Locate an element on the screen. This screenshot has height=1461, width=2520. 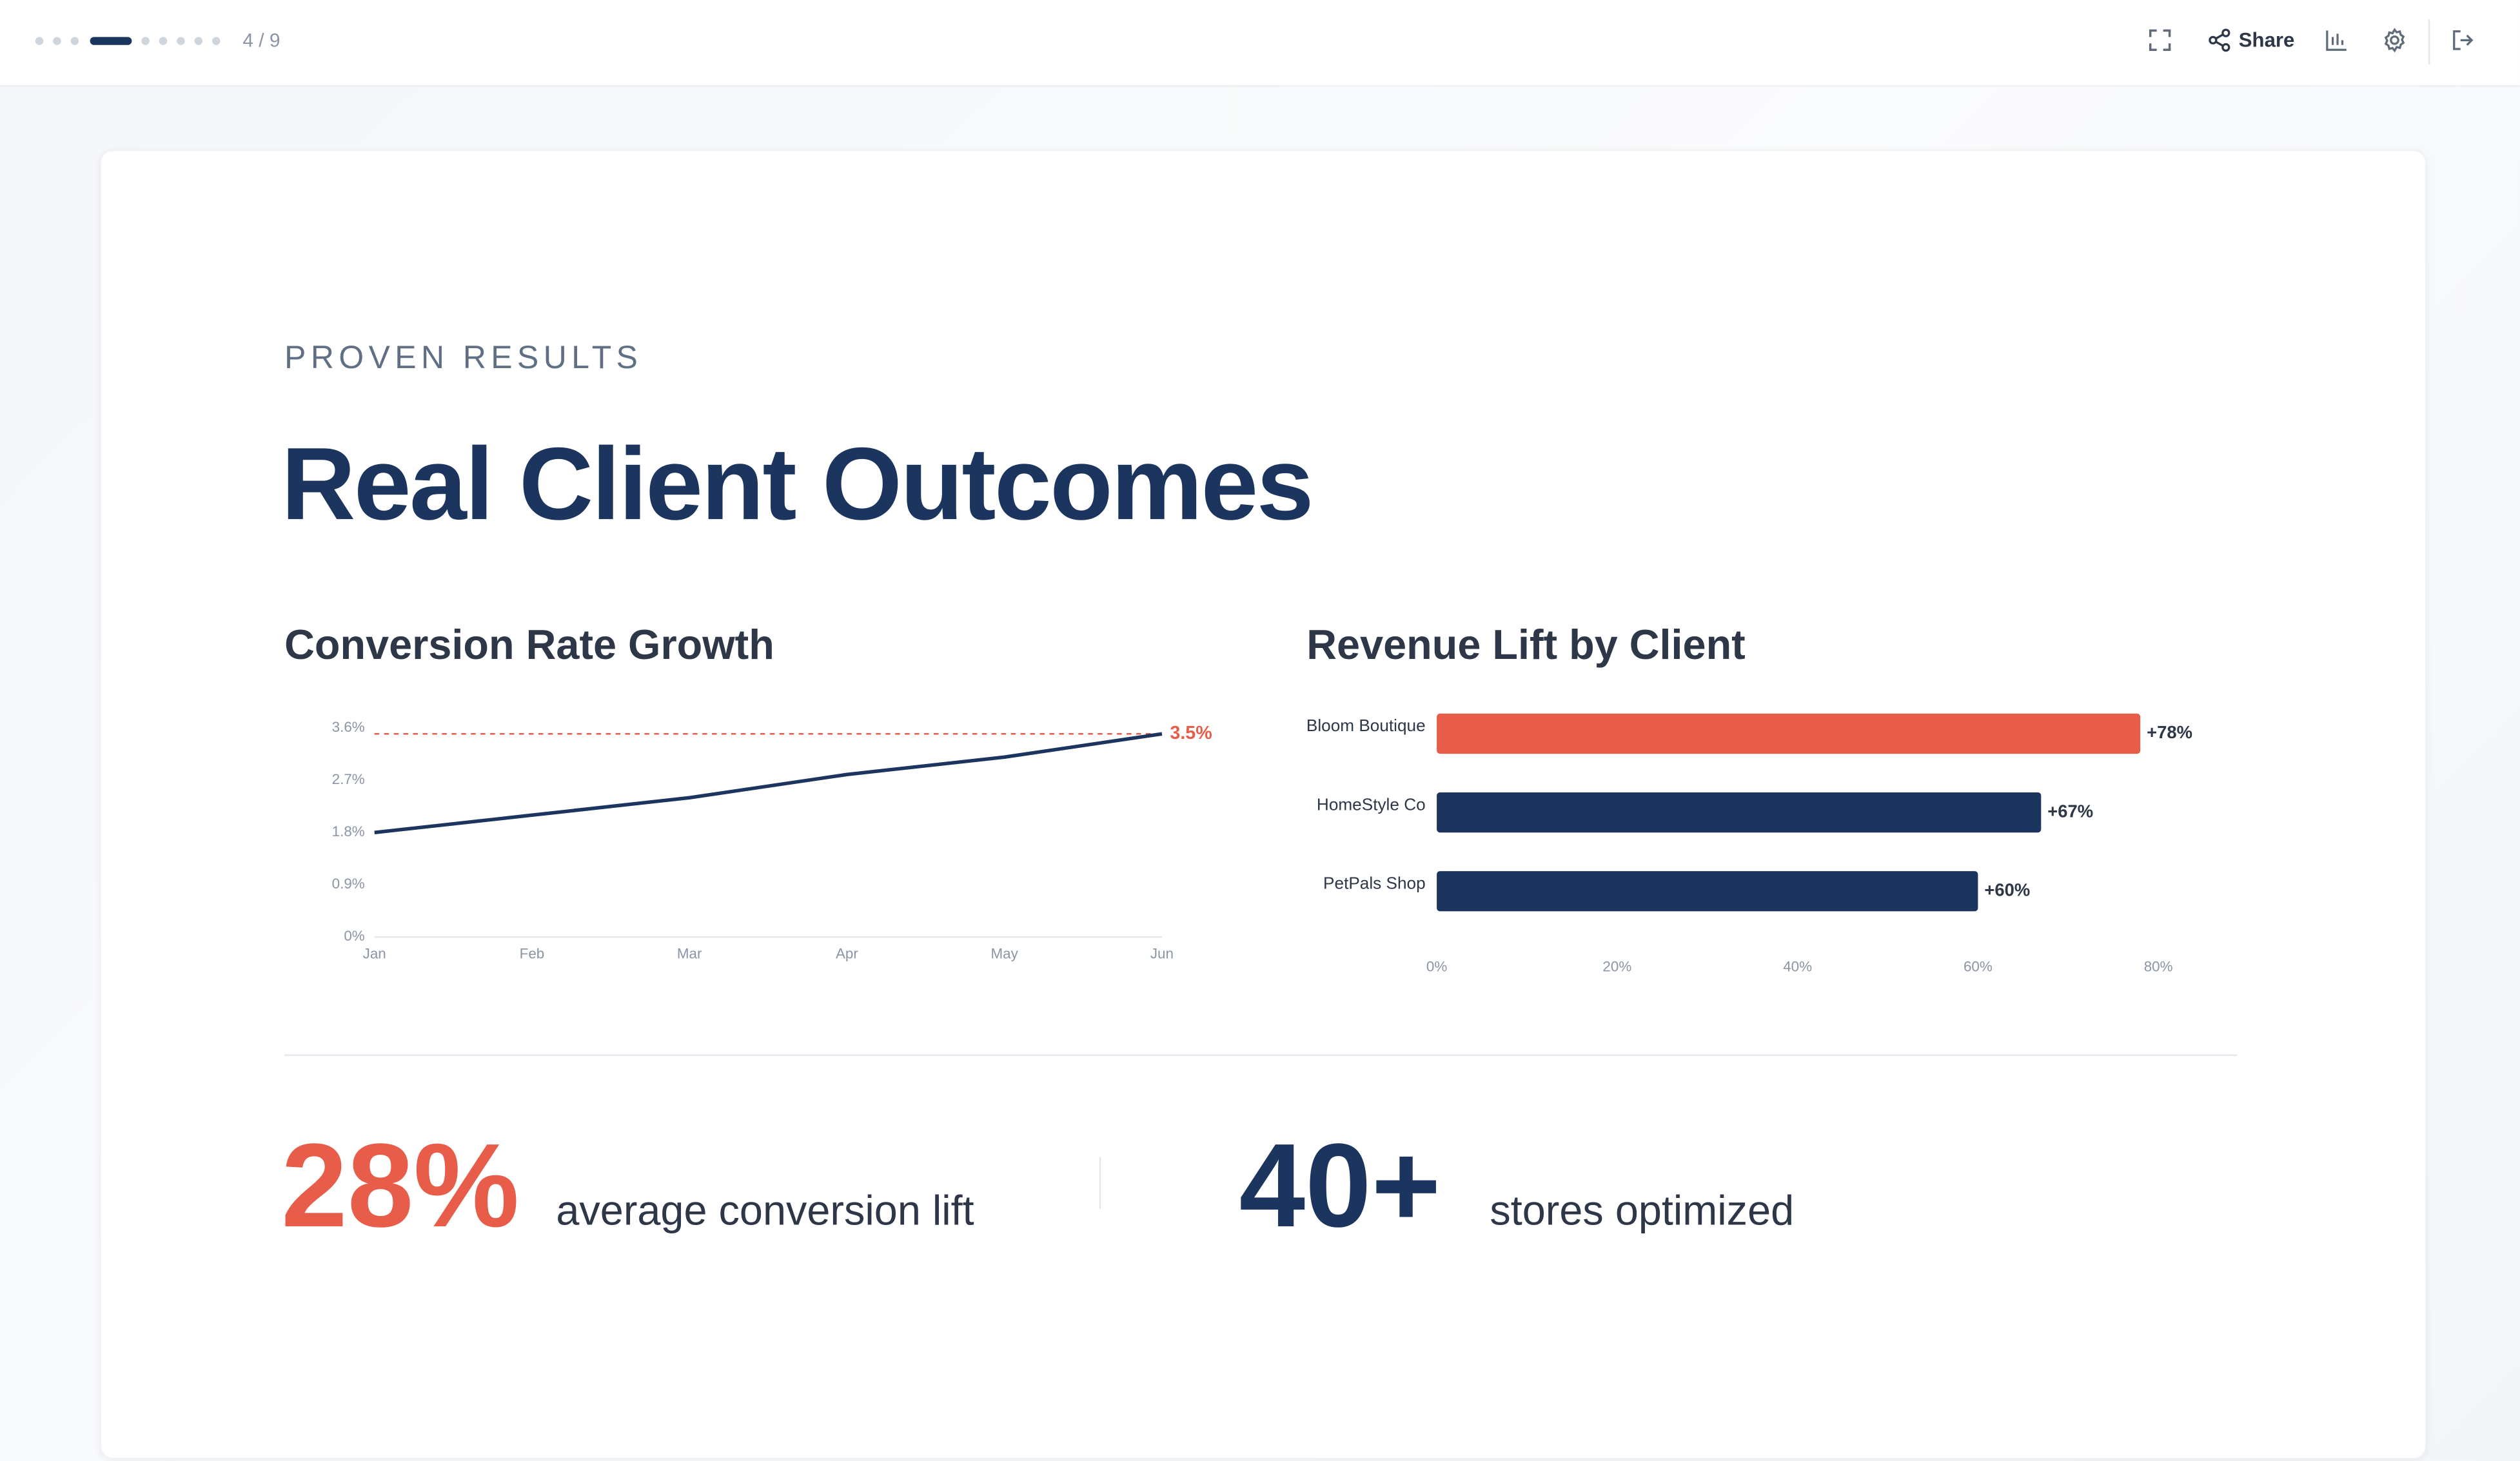
progress-text: 4 / 9 is located at coordinates (262, 40).